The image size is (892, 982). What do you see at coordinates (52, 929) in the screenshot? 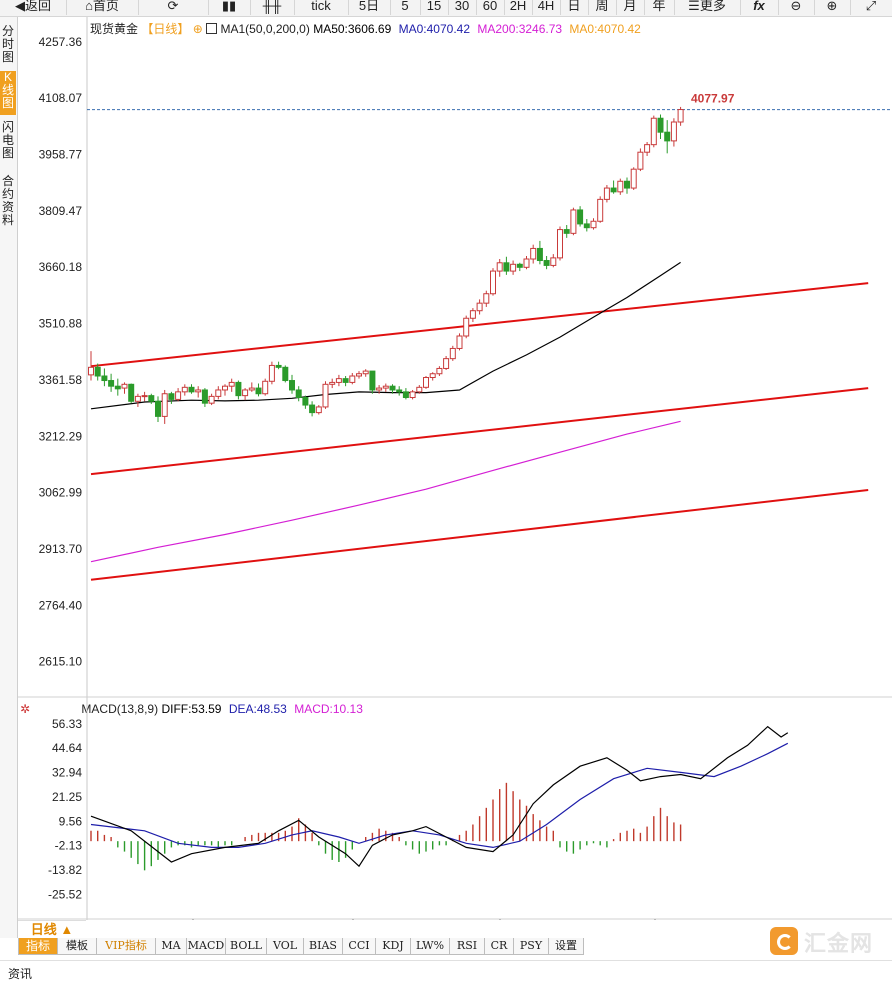
I see `period-selector: 日线 ▲` at bounding box center [52, 929].